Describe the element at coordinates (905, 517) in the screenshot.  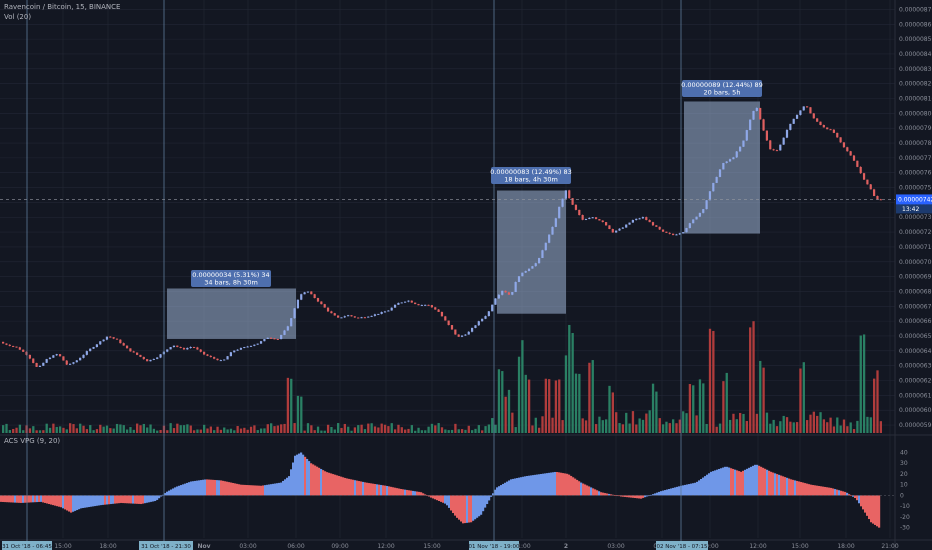
I see `indicator-tick-label: -20` at that location.